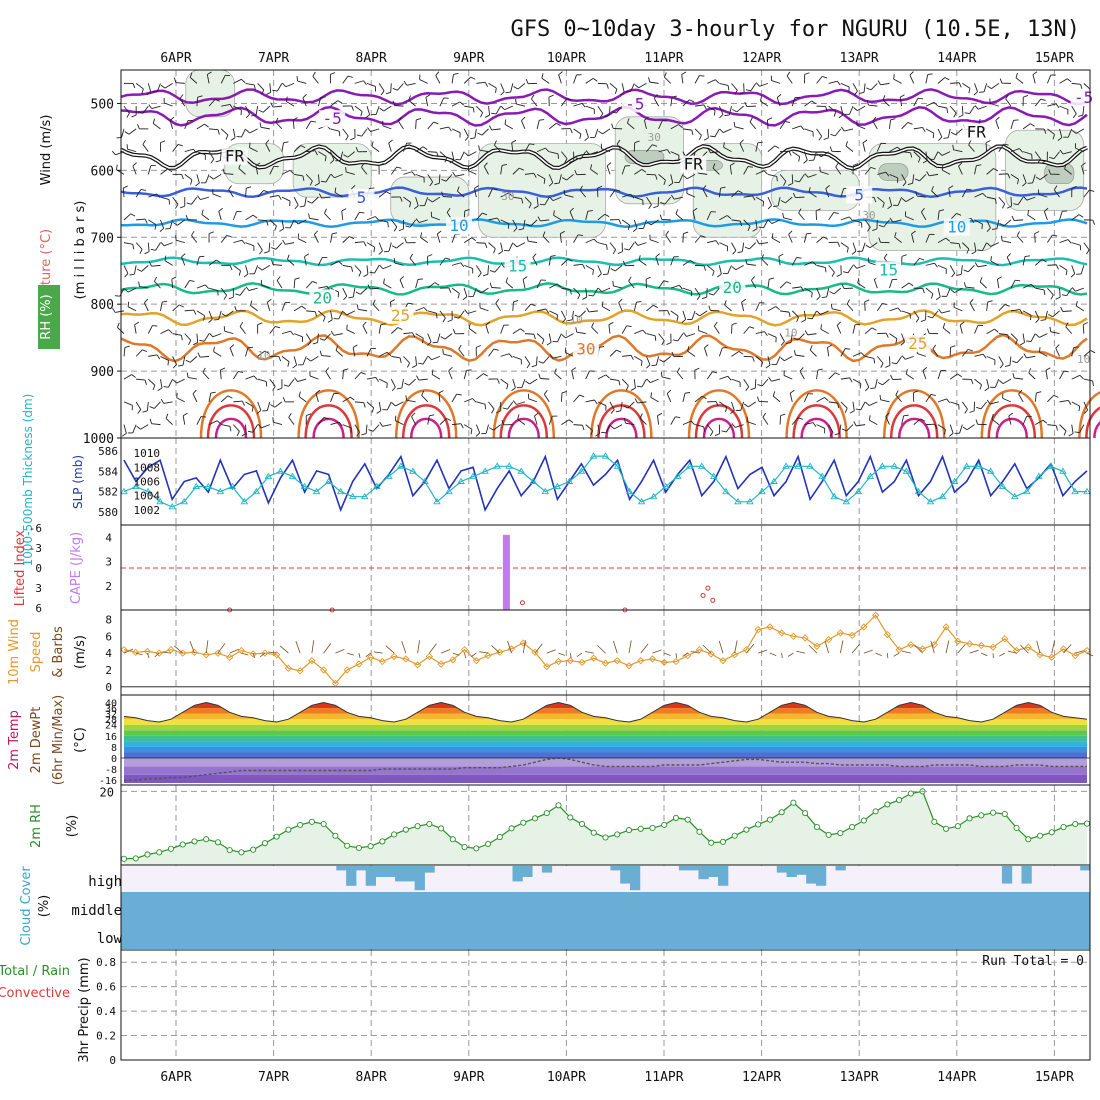 The height and width of the screenshot is (1100, 1100). What do you see at coordinates (605, 652) in the screenshot?
I see `panel-frame-p4` at bounding box center [605, 652].